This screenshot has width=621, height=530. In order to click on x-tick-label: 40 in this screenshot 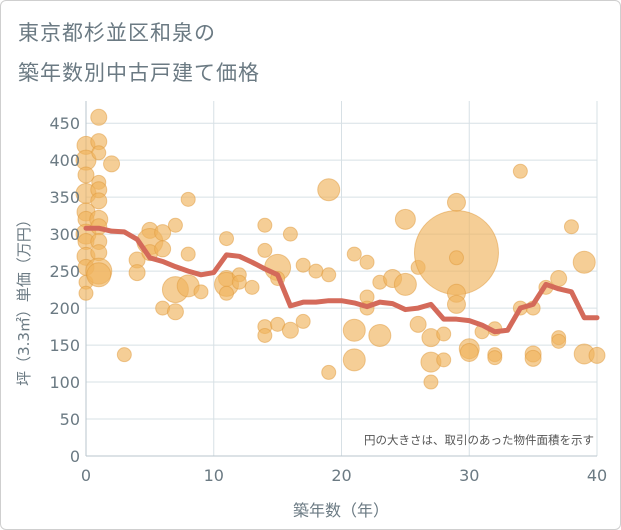, I will do `click(597, 475)`.